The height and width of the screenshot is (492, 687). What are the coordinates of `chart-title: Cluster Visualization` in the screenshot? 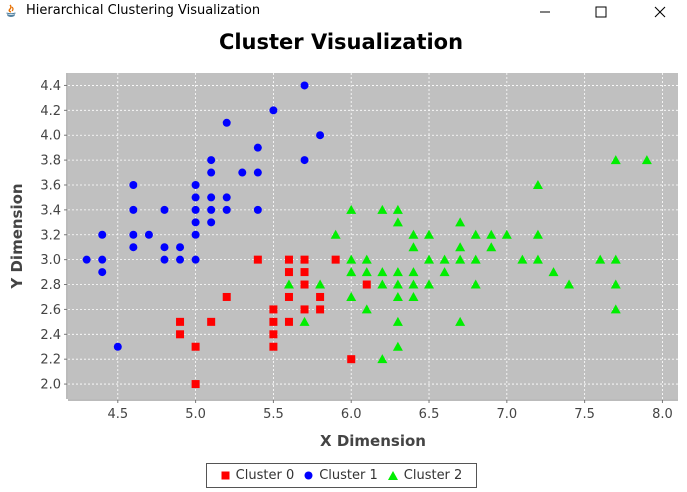 It's located at (341, 42).